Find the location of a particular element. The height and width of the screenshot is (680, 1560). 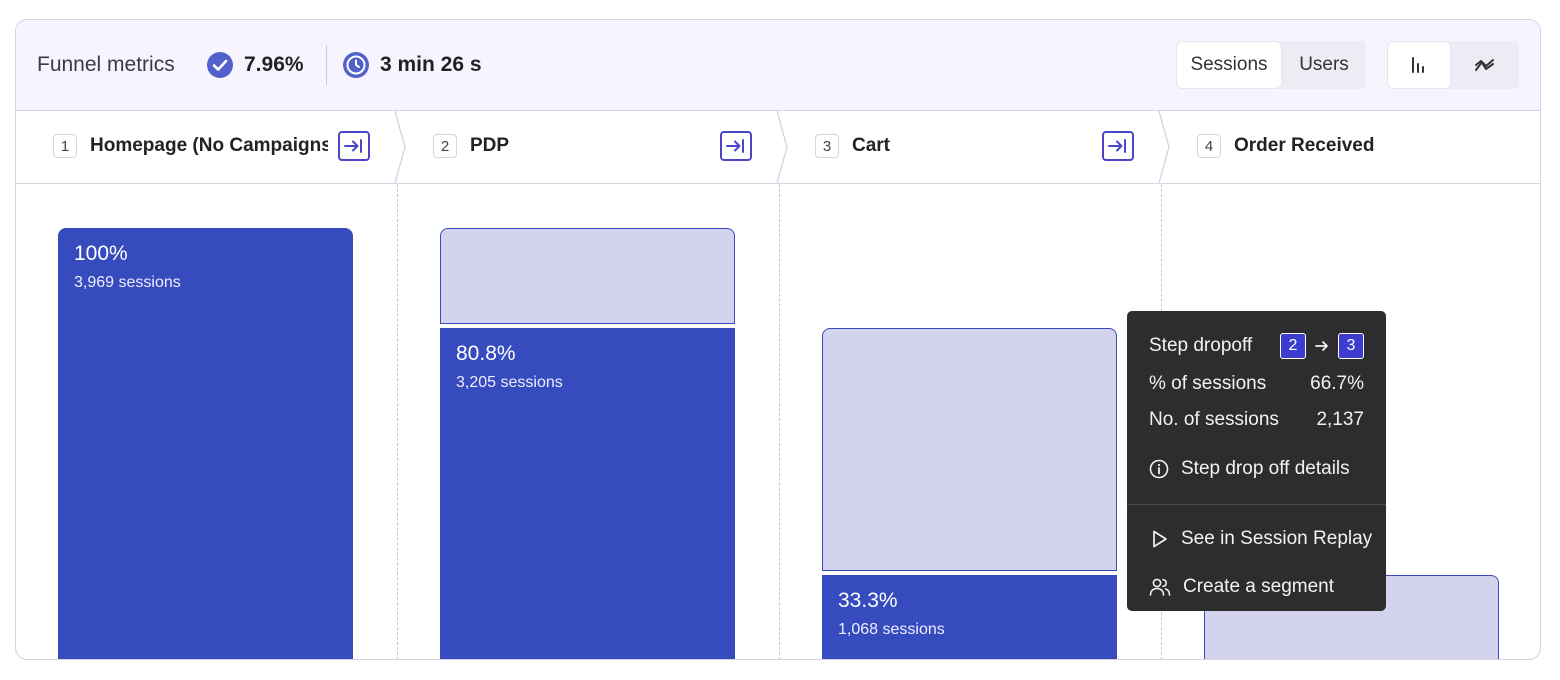

details-link-label: Step drop off details is located at coordinates (1265, 468).